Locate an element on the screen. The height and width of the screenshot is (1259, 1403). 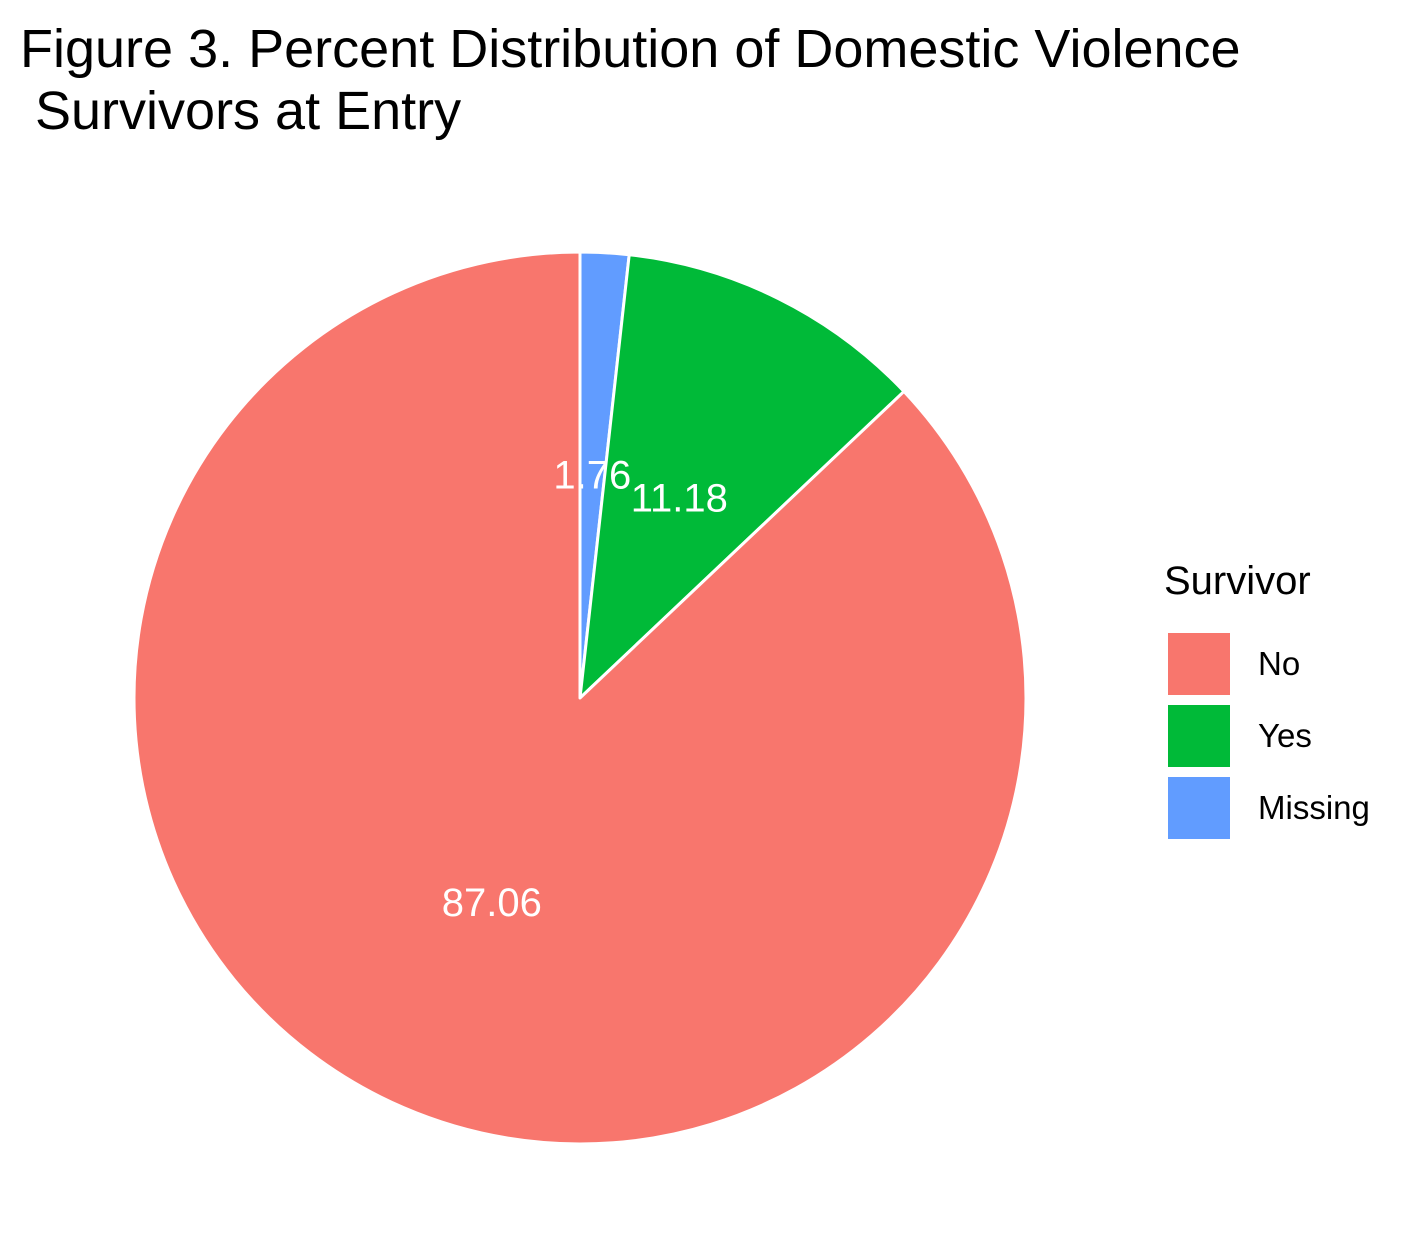
legend-label-yes: Yes is located at coordinates (1285, 735).